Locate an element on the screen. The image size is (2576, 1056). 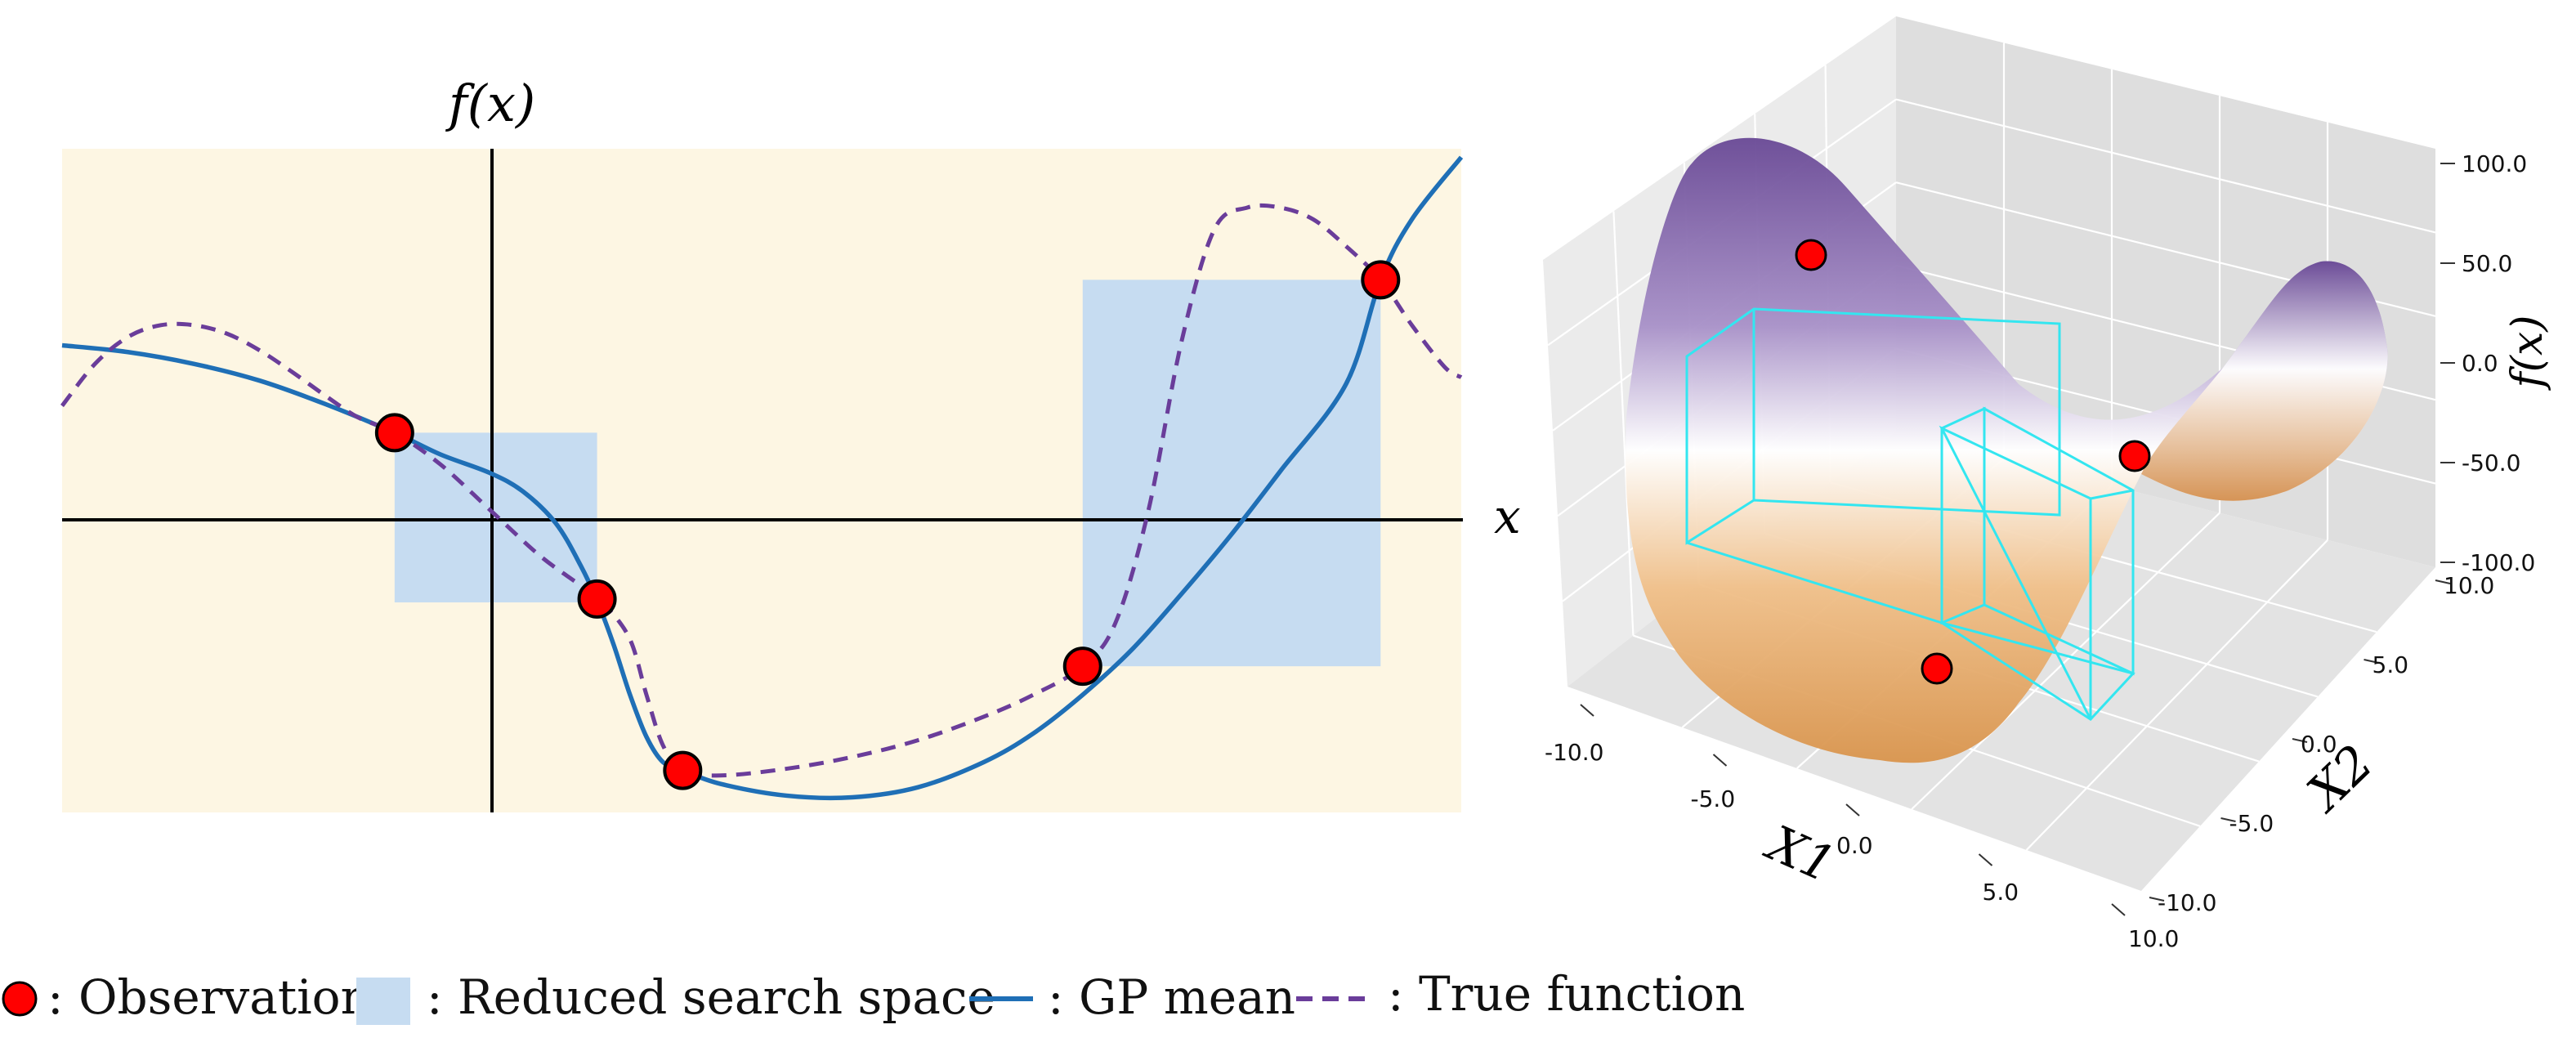
svg-text: f(x) is located at coordinates (2527, 353).